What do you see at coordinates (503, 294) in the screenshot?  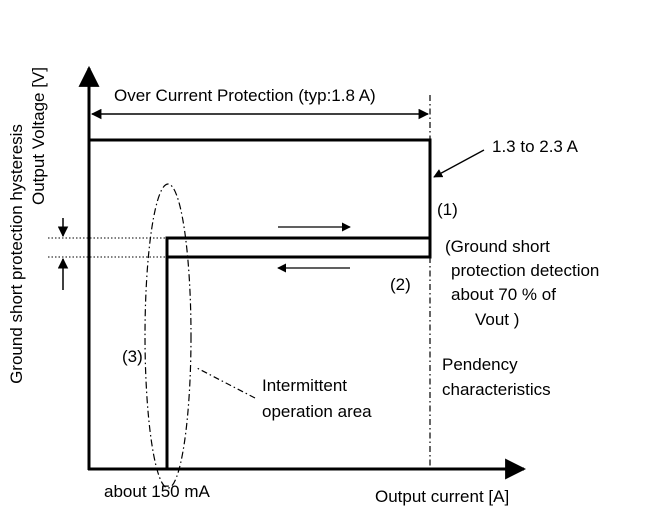 I see `gsp-label-line-3: about 70 % of` at bounding box center [503, 294].